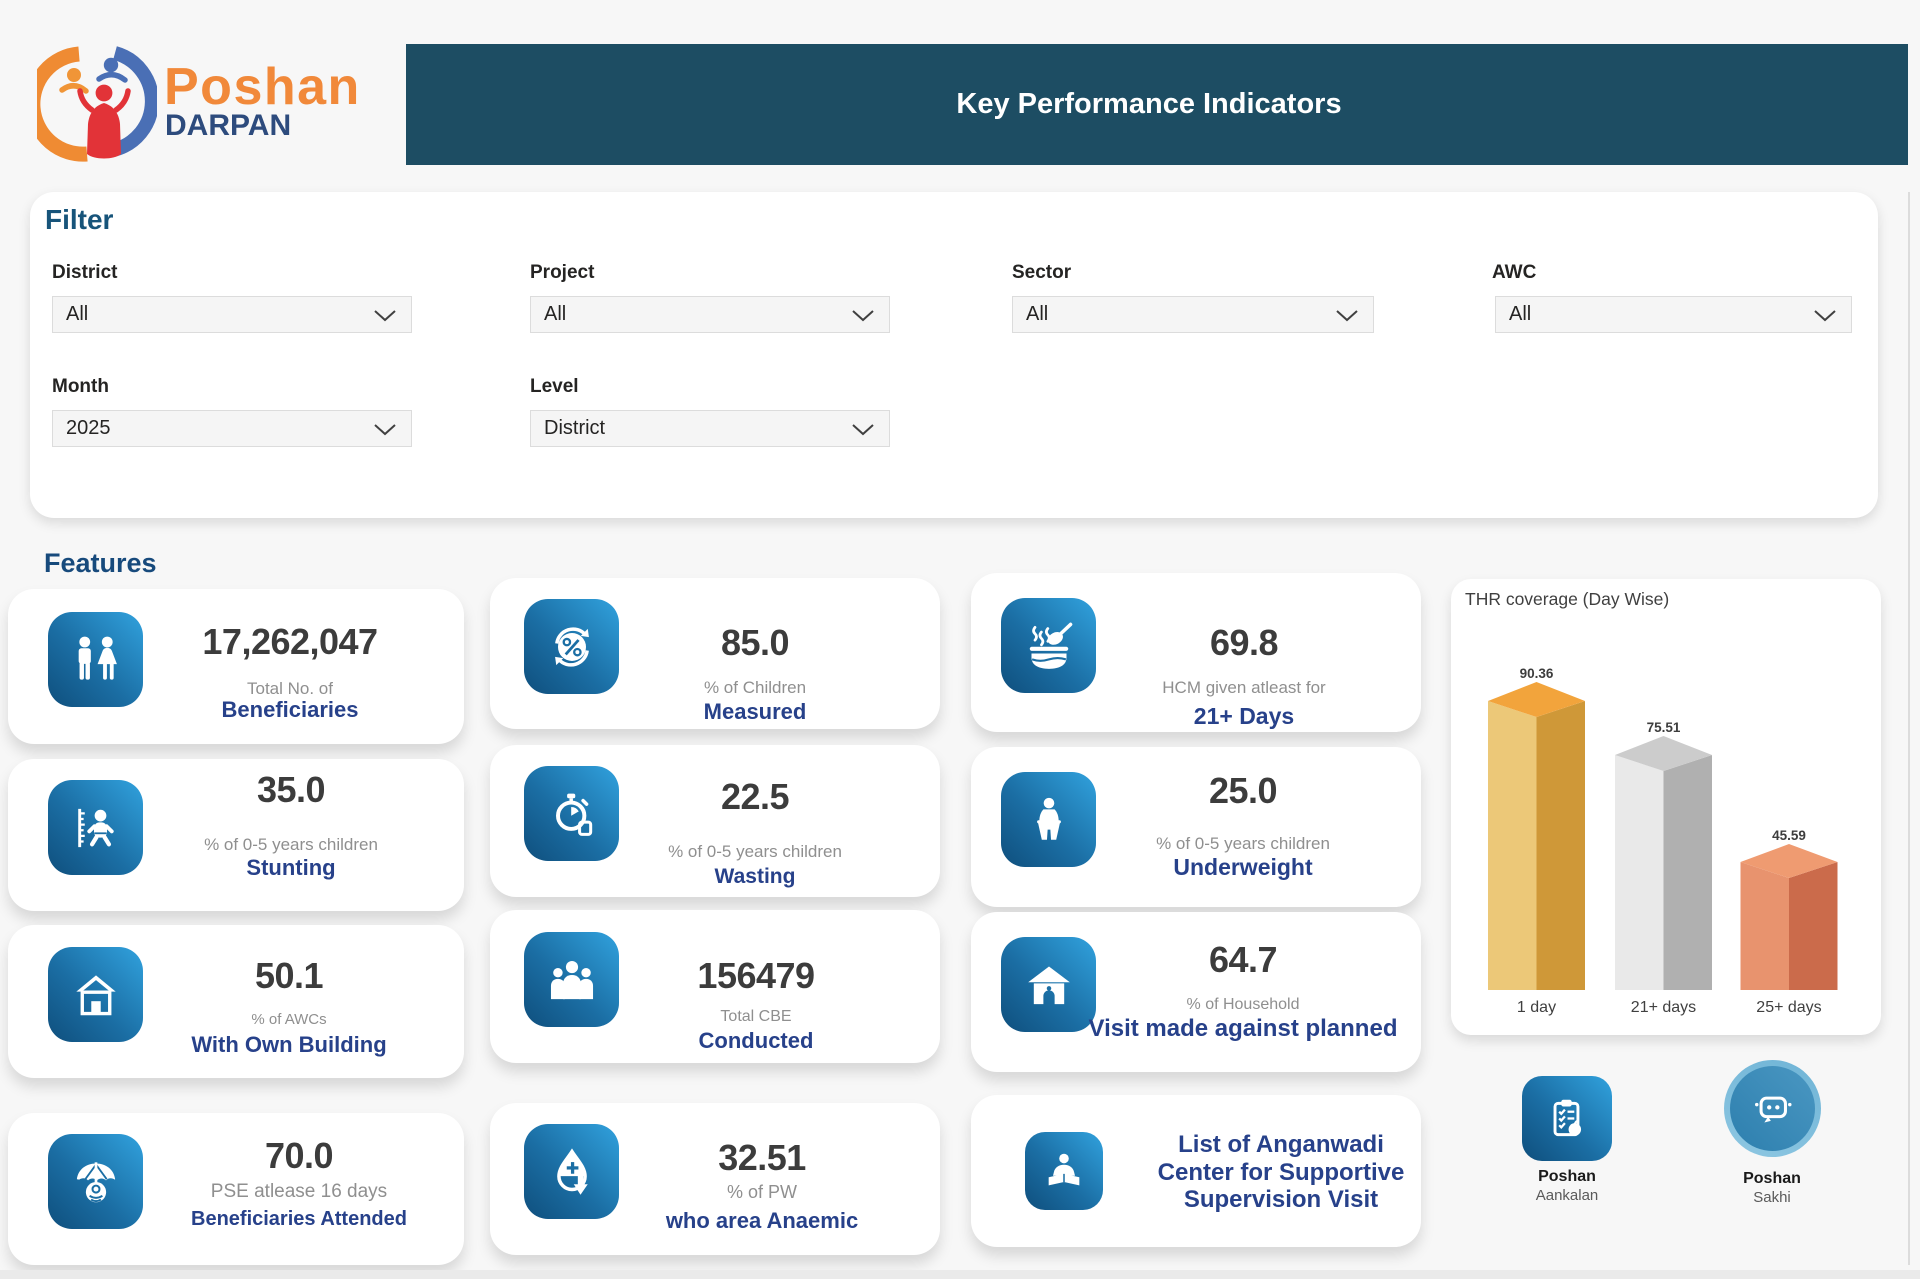 Image resolution: width=1920 pixels, height=1279 pixels. Describe the element at coordinates (1788, 1007) in the screenshot. I see `svg-text: 25+ days` at that location.